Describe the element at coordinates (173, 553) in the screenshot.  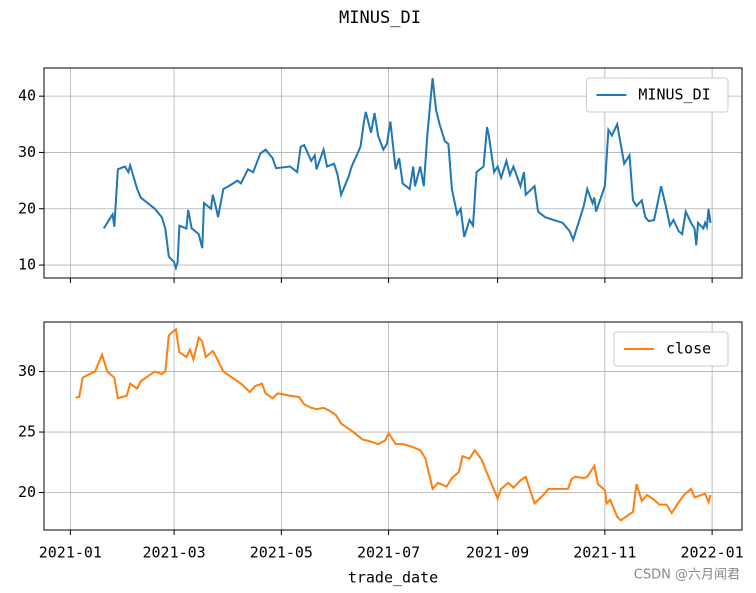
I see `x-tick-label: 2021-03` at that location.